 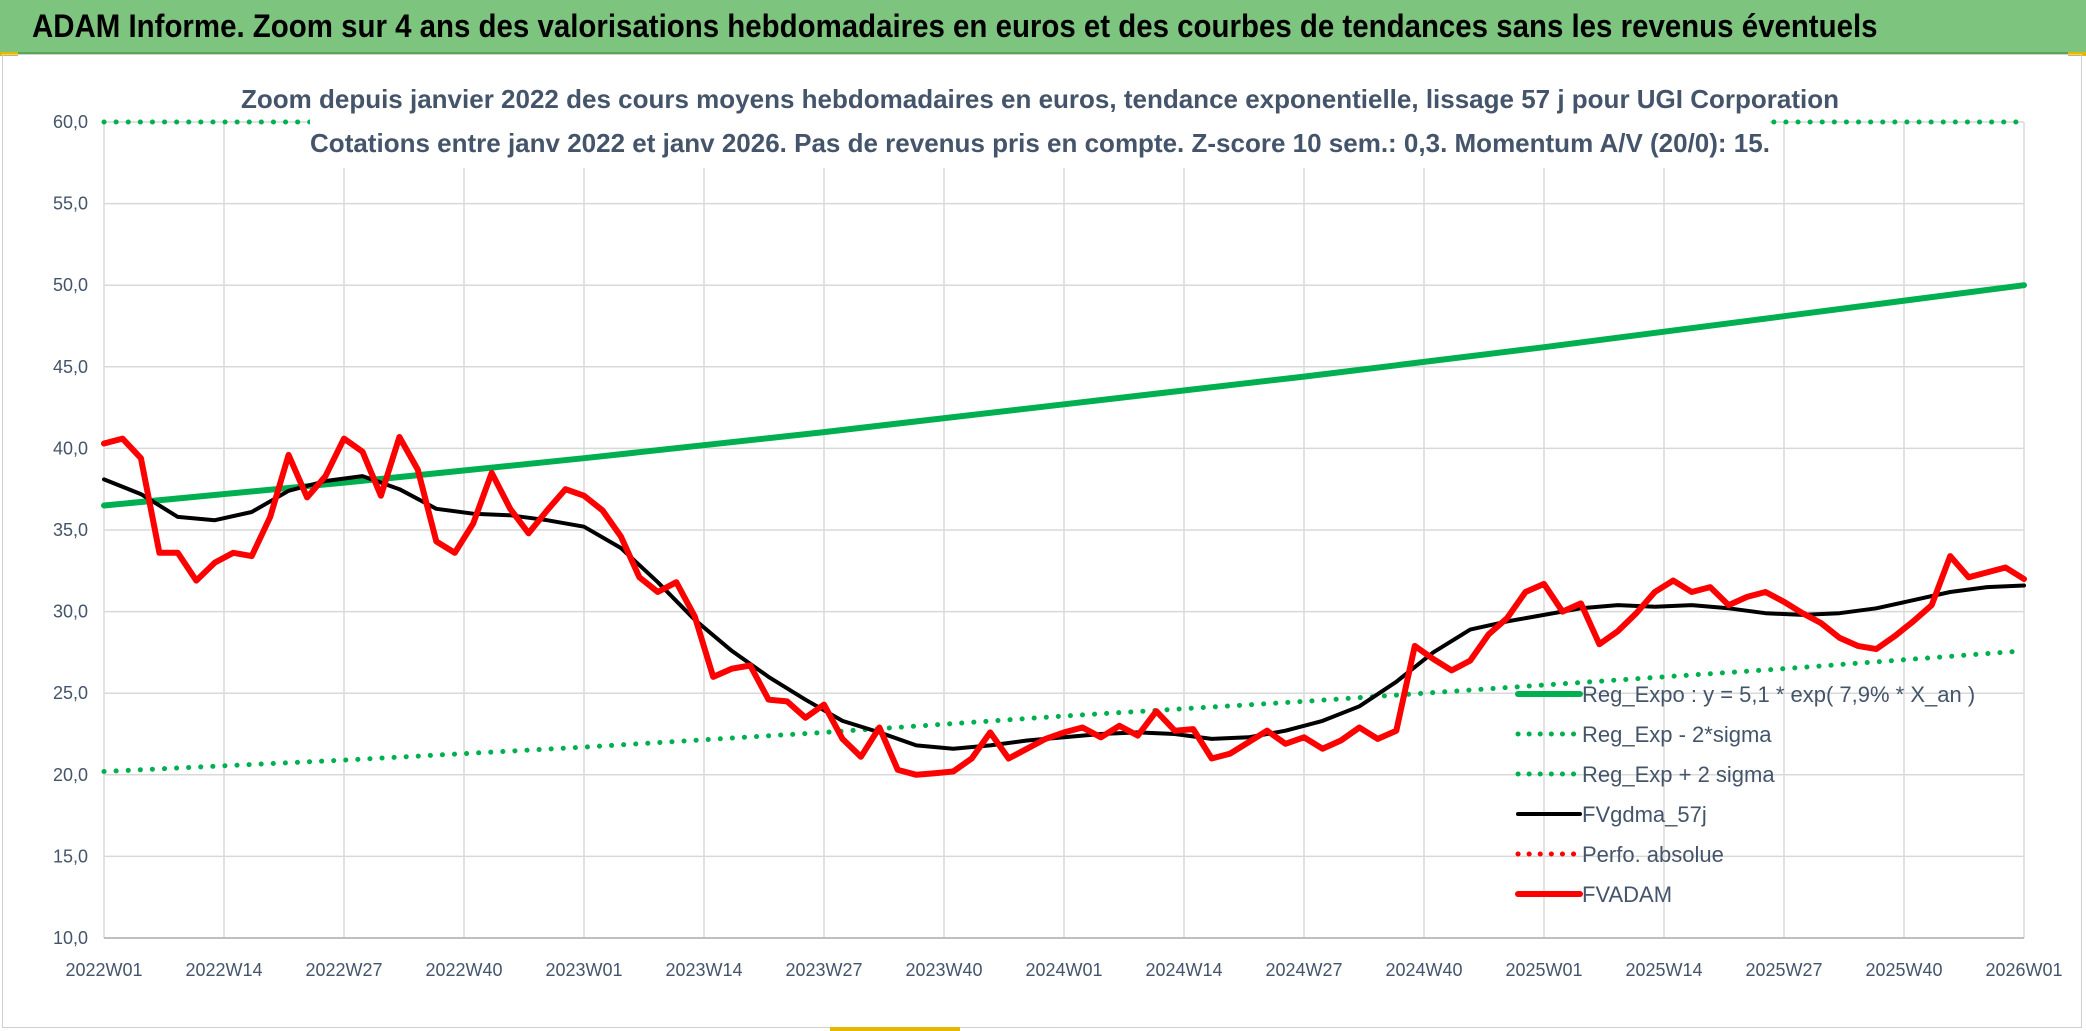 What do you see at coordinates (1678, 774) in the screenshot?
I see `legend-label: Reg_Exp + 2 sigma` at bounding box center [1678, 774].